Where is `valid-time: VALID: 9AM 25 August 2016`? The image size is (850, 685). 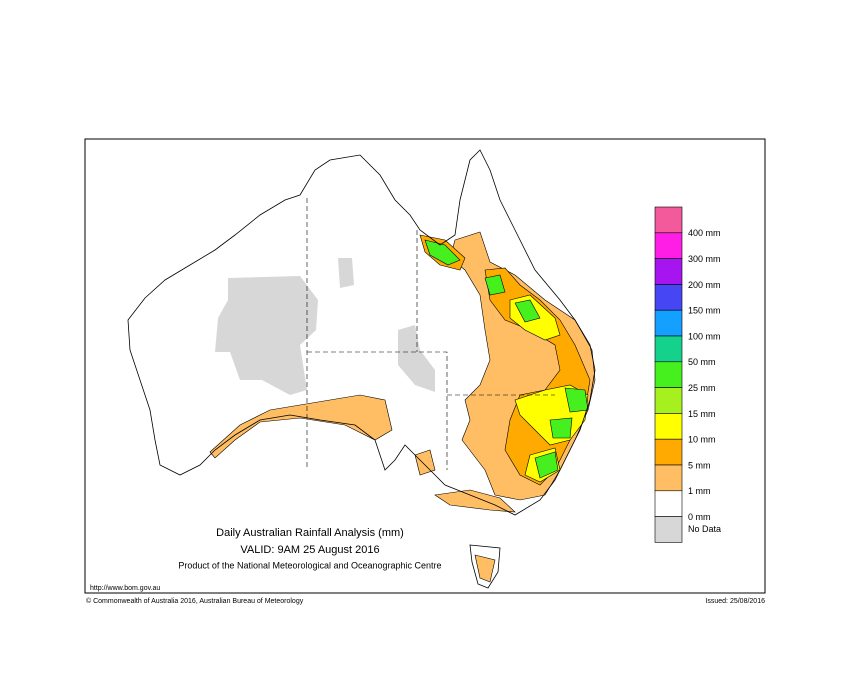
valid-time: VALID: 9AM 25 August 2016 is located at coordinates (309, 550).